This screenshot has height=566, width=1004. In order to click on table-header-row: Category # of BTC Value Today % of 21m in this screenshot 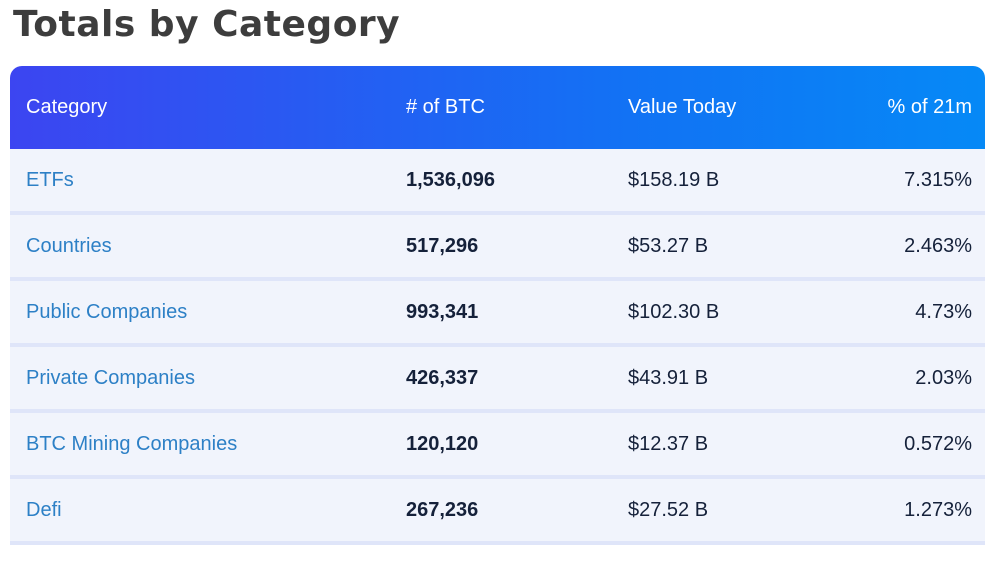, I will do `click(497, 107)`.